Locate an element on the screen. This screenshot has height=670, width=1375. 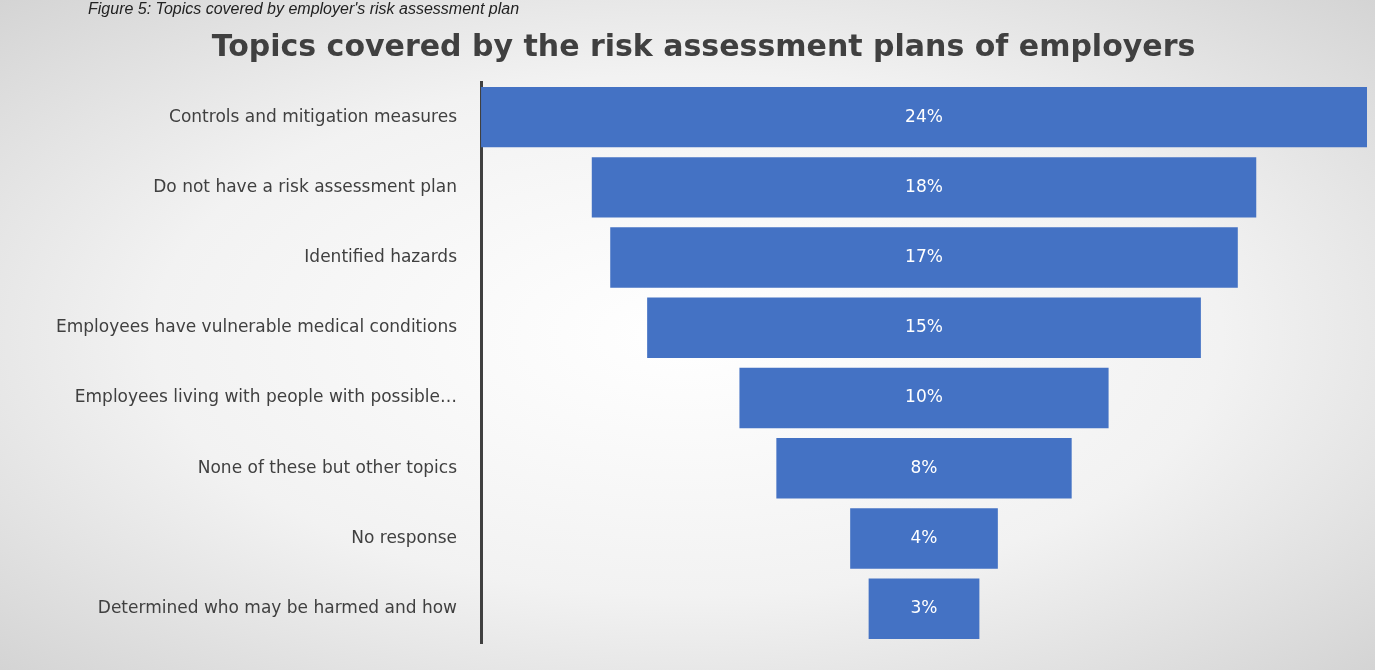
category-label: None of these but other topics is located at coordinates (327, 466).